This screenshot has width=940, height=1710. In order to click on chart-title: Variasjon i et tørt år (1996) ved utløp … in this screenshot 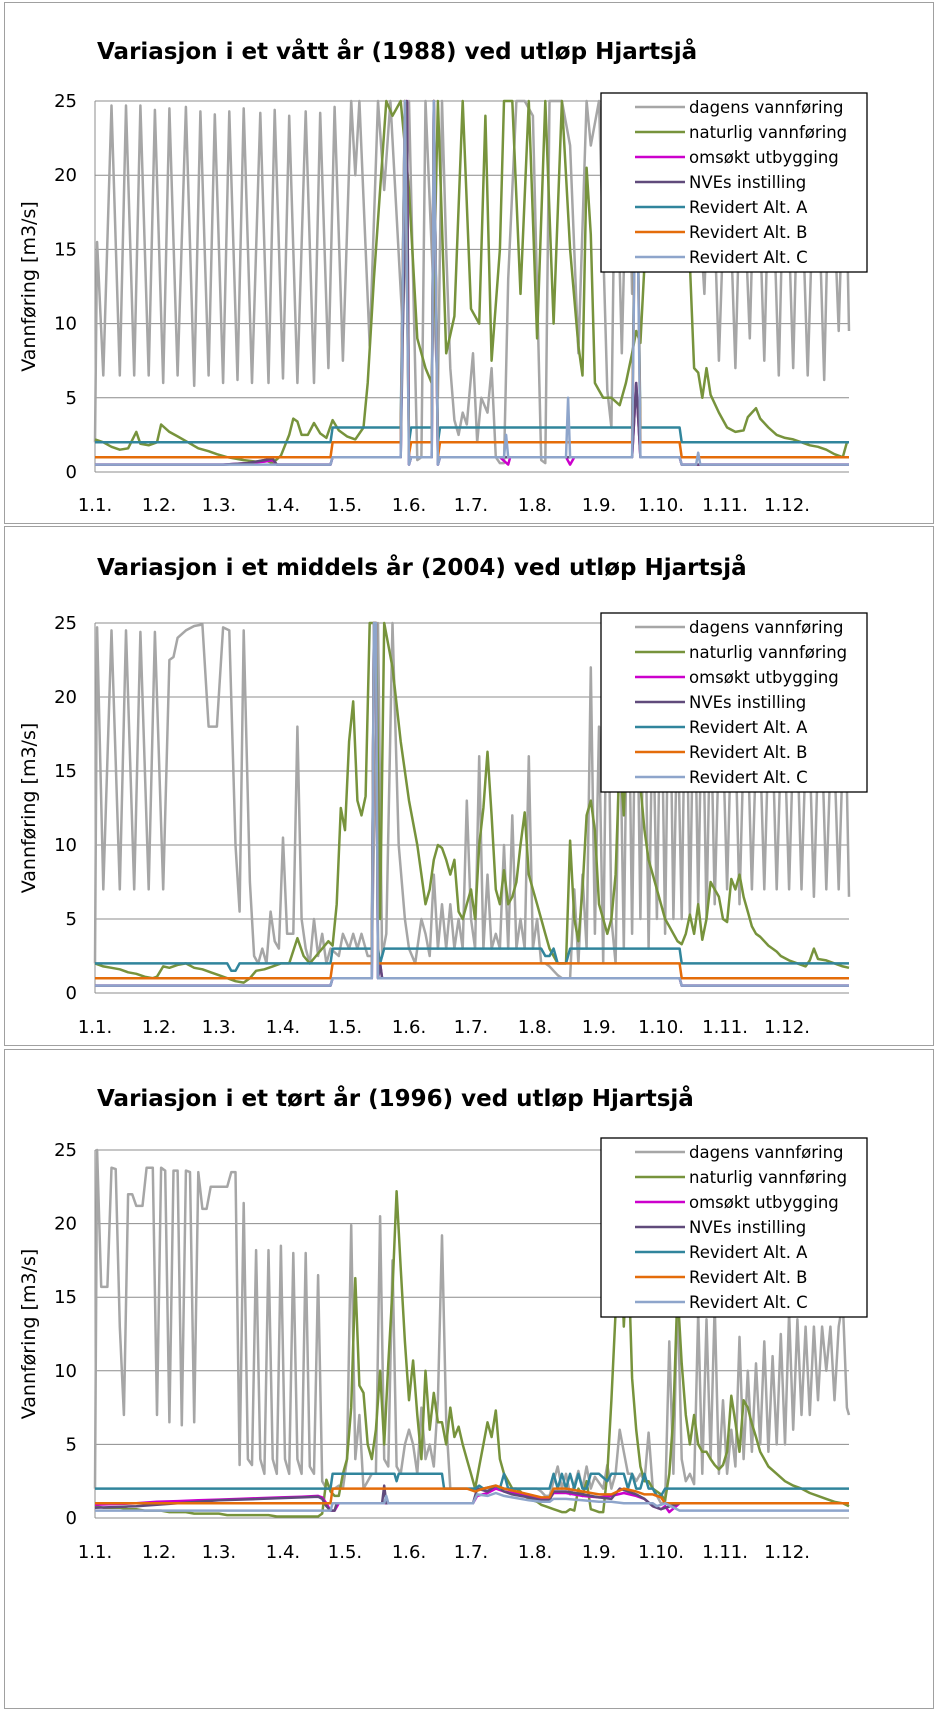, I will do `click(395, 1098)`.